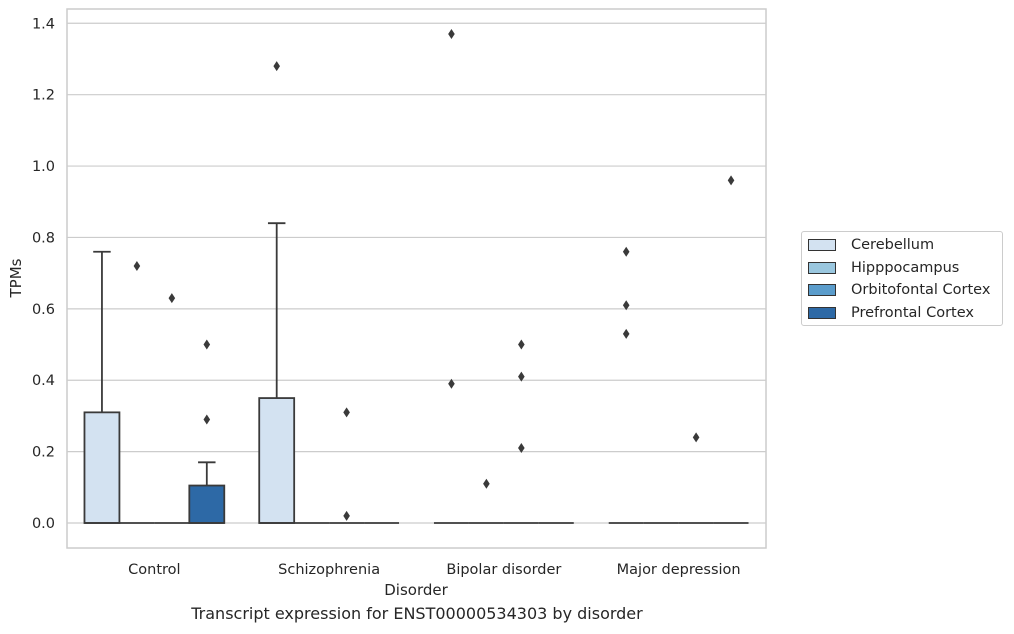 The height and width of the screenshot is (634, 1014). I want to click on legend-swatch-cerebellum, so click(822, 245).